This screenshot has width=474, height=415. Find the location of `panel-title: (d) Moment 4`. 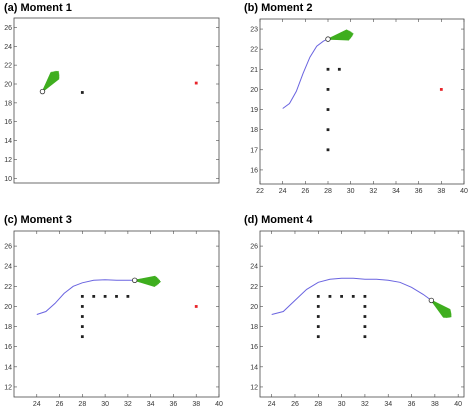

panel-title: (d) Moment 4 is located at coordinates (278, 220).